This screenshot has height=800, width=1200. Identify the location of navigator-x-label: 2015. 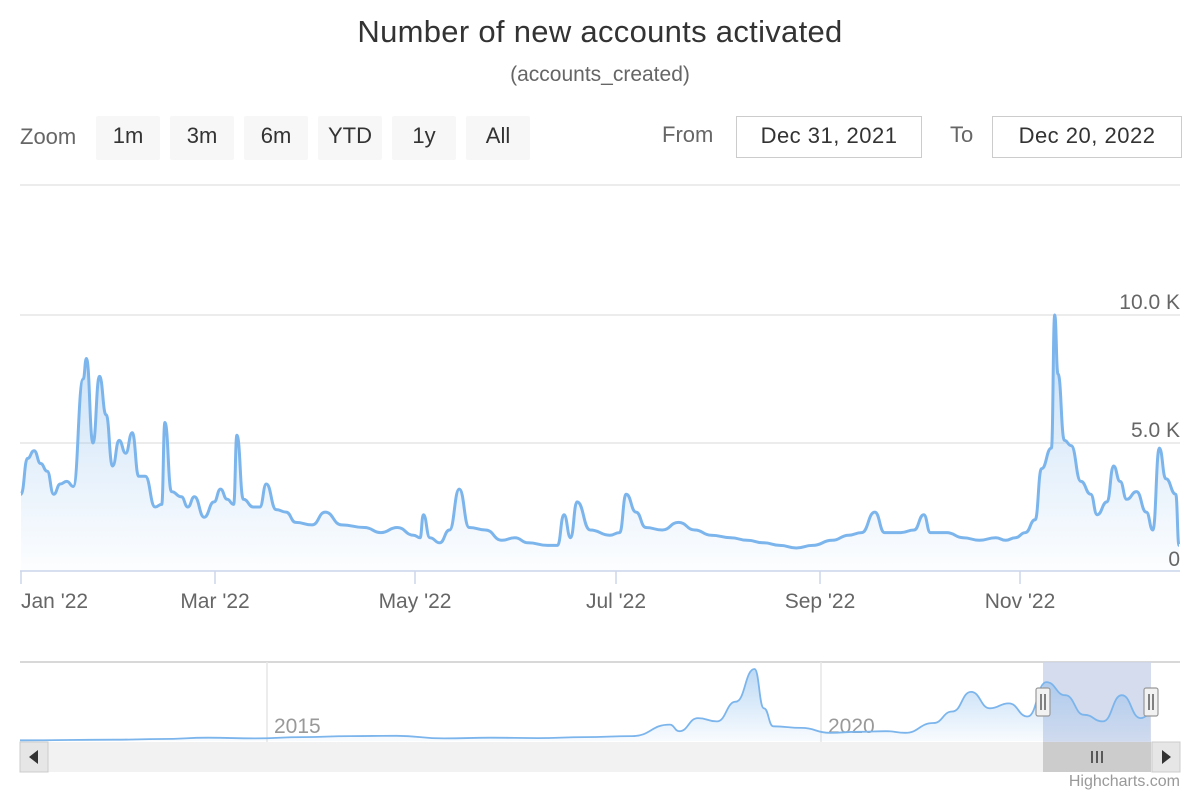
(297, 726).